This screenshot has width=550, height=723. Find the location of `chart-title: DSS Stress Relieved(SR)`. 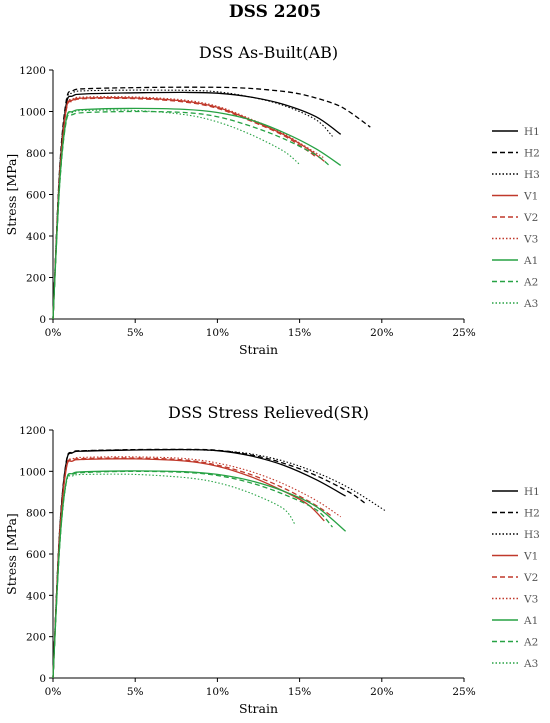

chart-title: DSS Stress Relieved(SR) is located at coordinates (268, 412).